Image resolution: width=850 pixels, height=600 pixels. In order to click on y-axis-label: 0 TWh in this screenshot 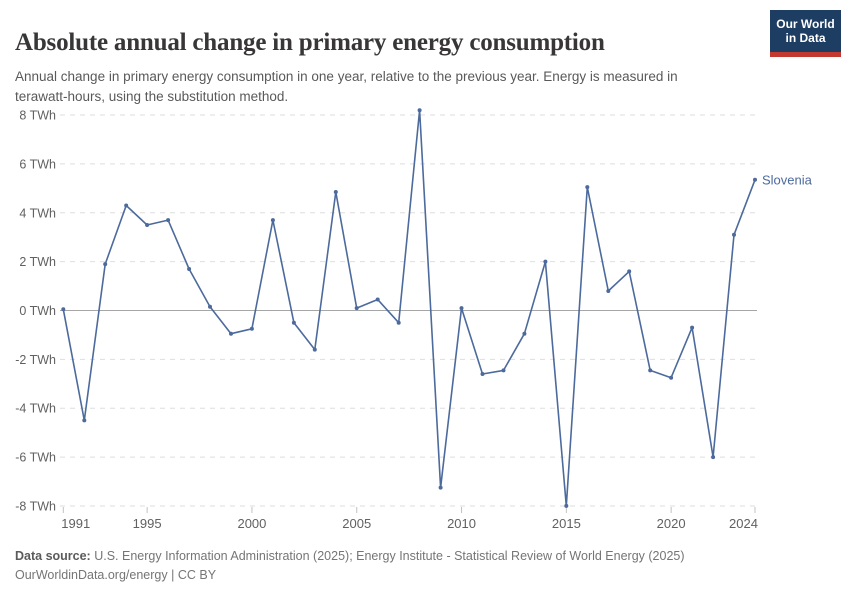, I will do `click(37, 311)`.